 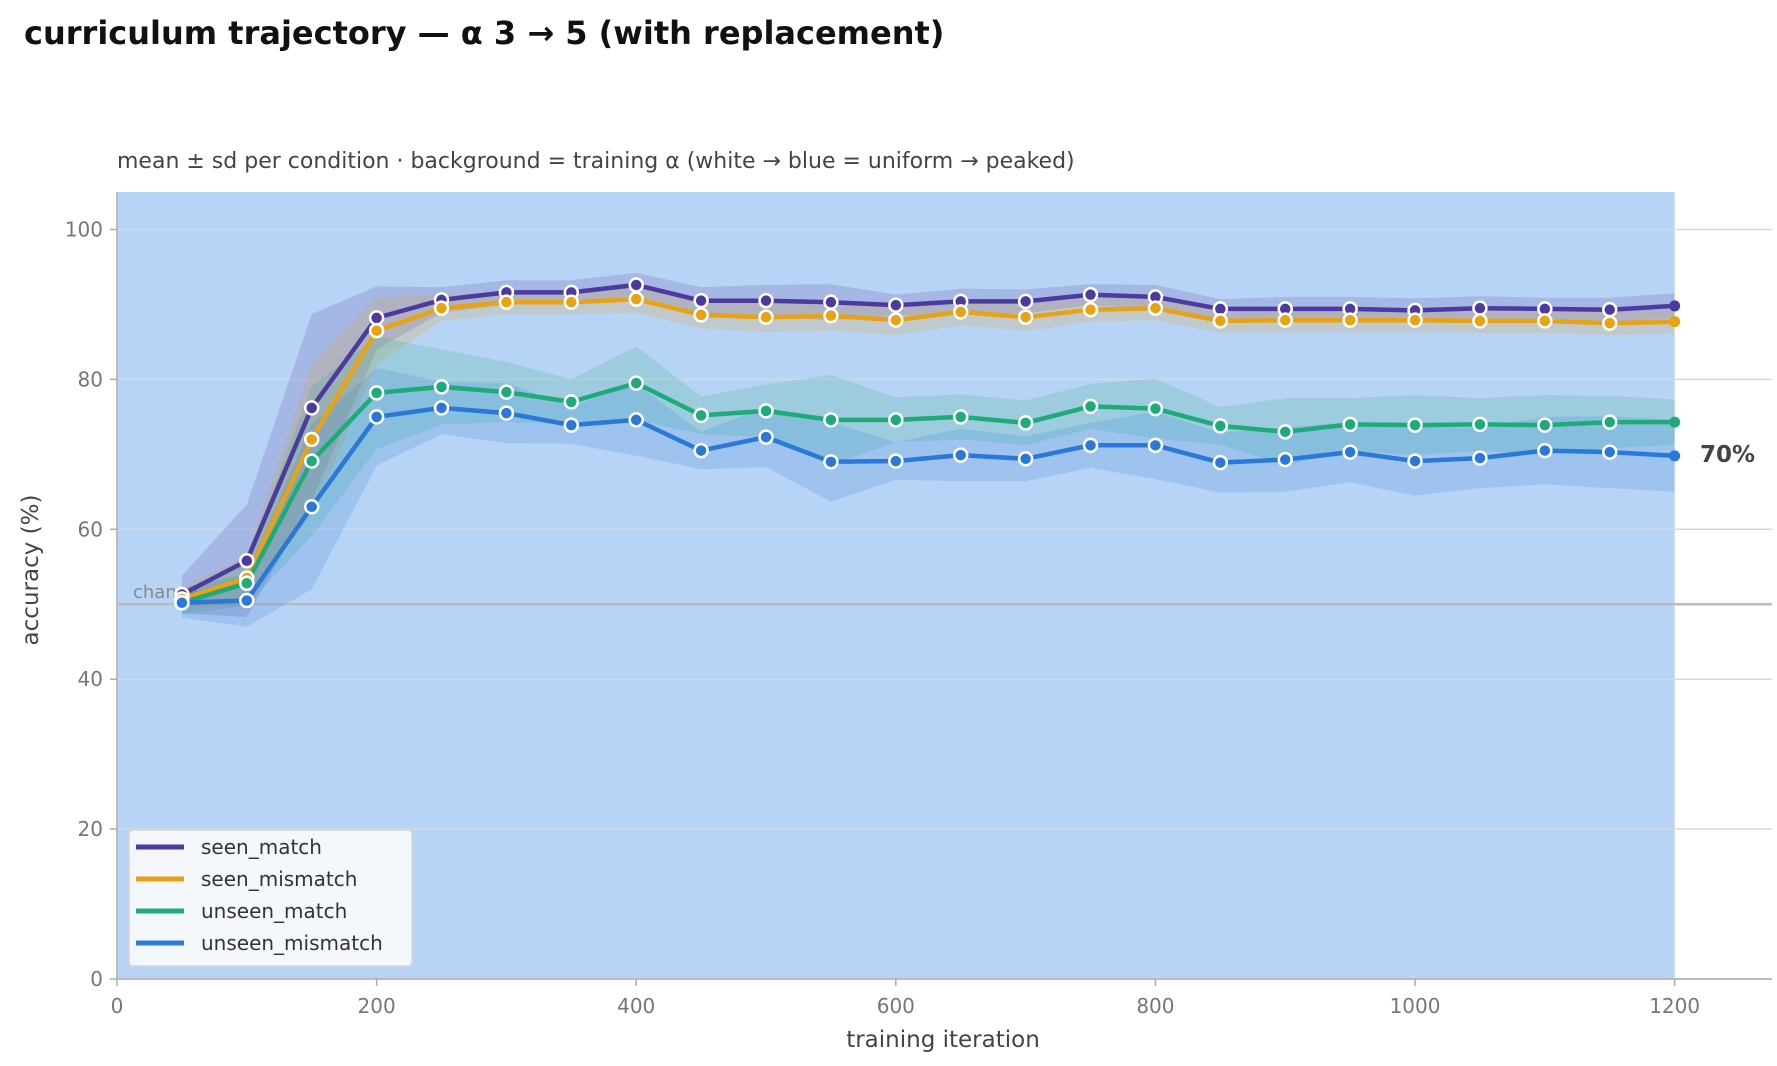 I want to click on x-tick-label: 1000, so click(x=1415, y=1006).